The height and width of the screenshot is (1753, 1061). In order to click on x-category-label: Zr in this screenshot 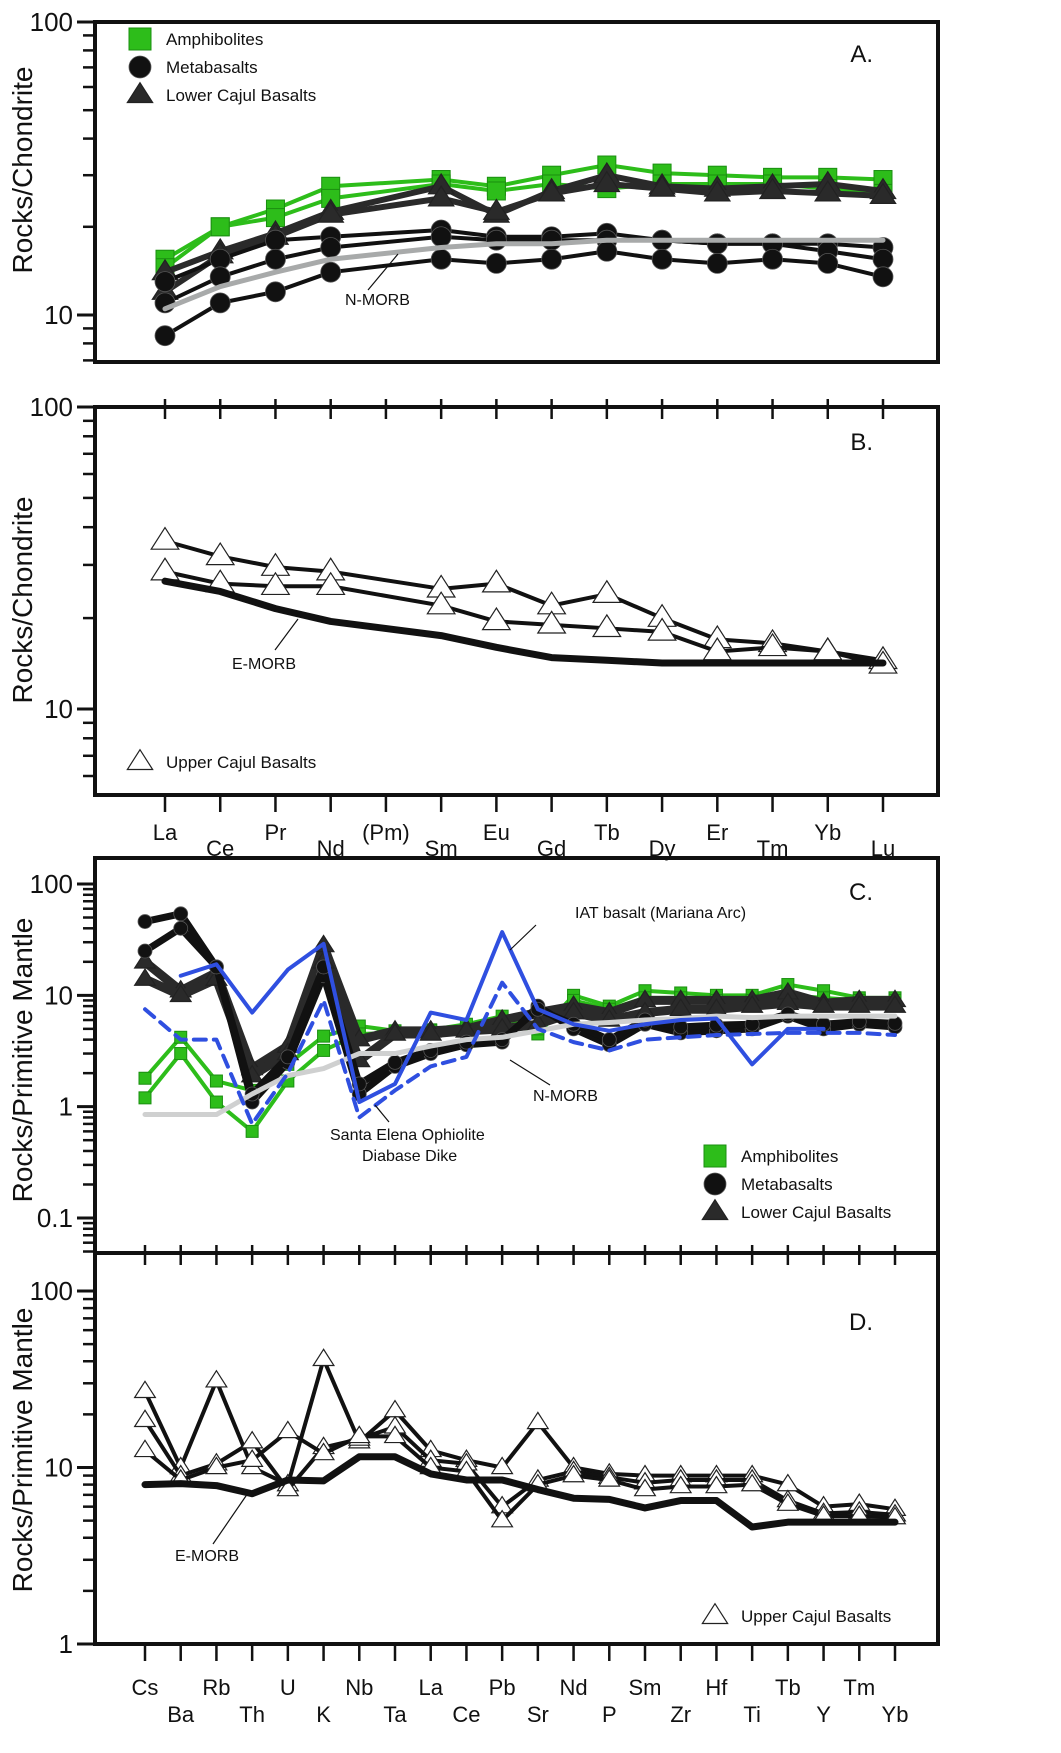, I will do `click(680, 1714)`.